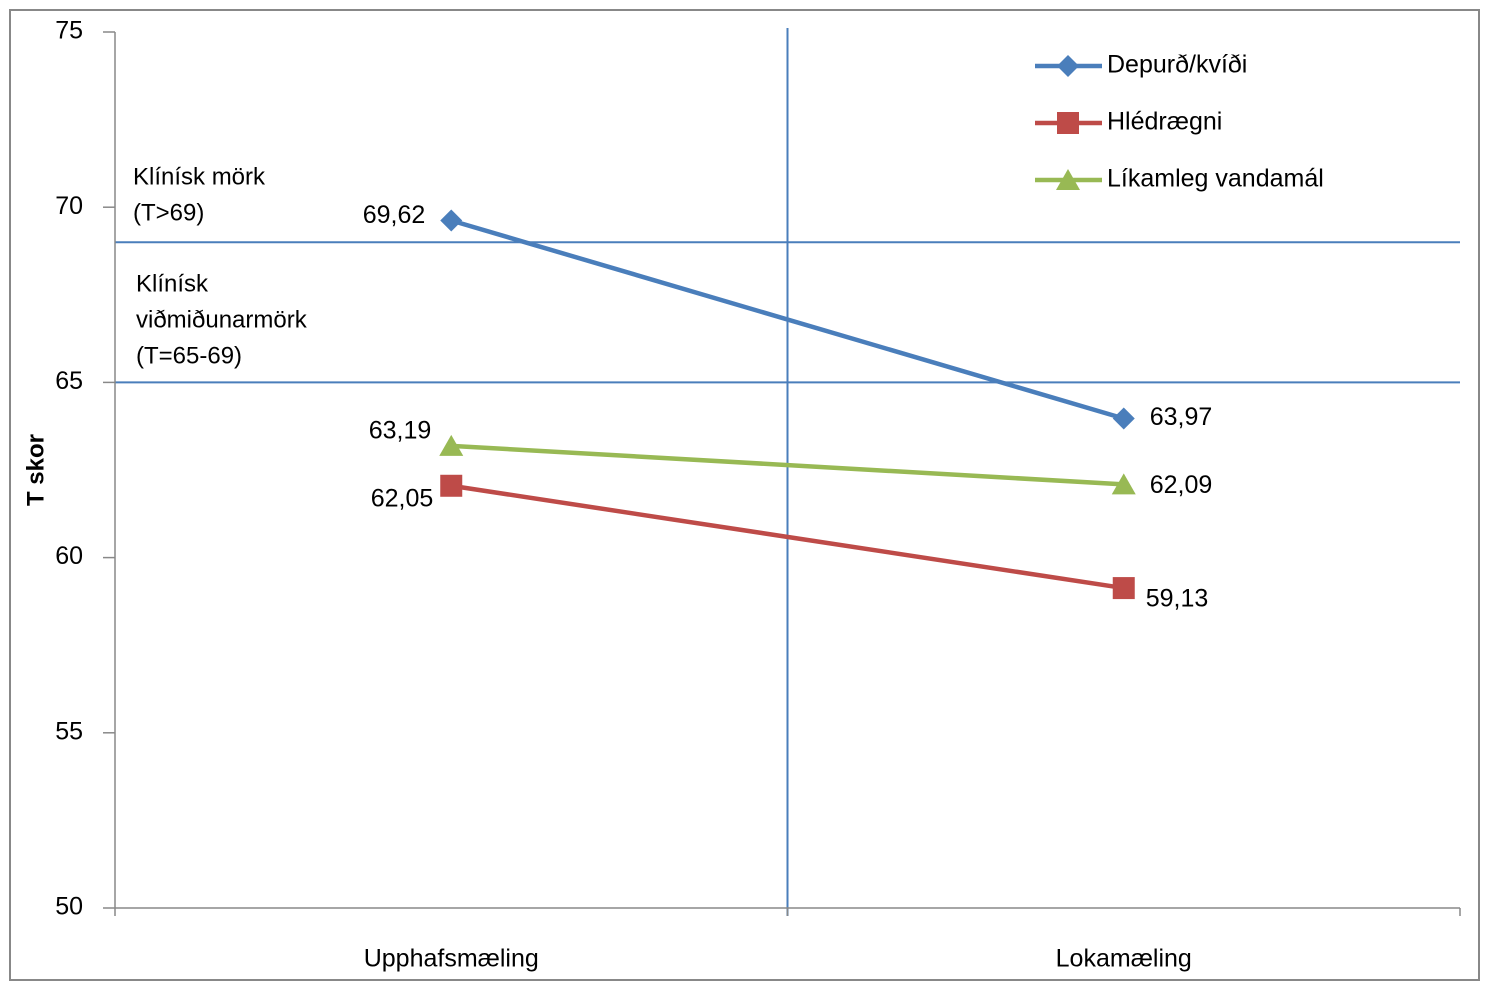 The image size is (1487, 984). What do you see at coordinates (69, 907) in the screenshot?
I see `y-tick-label: 50` at bounding box center [69, 907].